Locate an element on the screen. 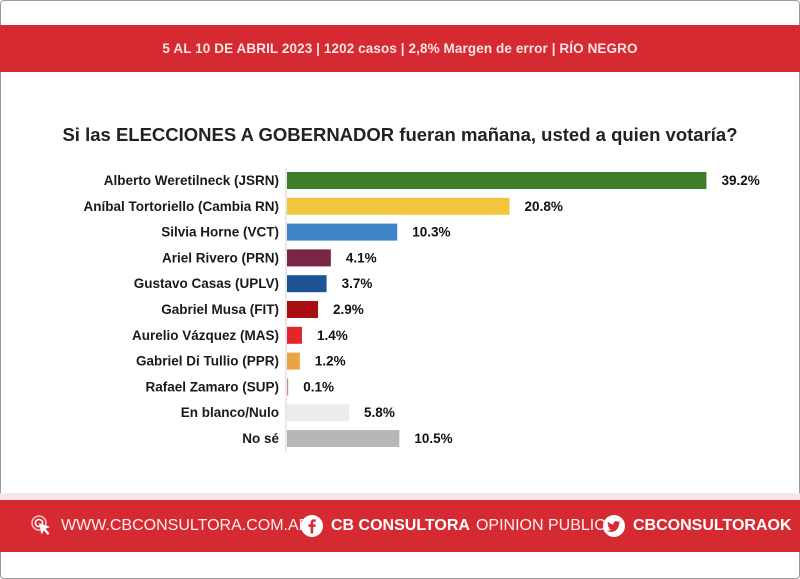  cursor-click-icon is located at coordinates (42, 526).